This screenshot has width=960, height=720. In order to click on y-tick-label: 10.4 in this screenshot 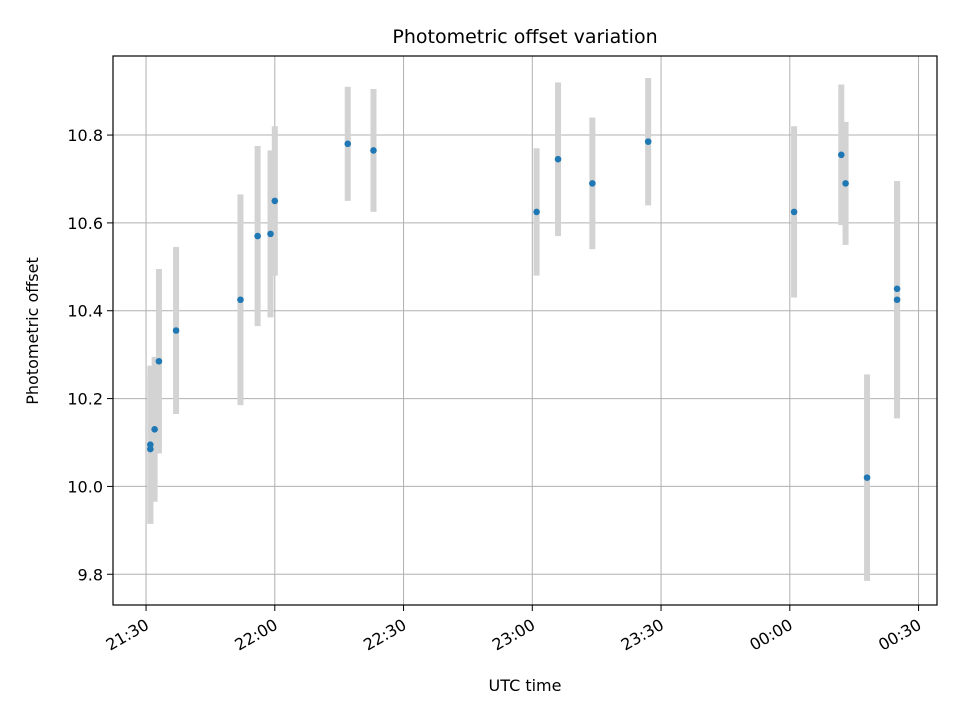, I will do `click(85, 311)`.